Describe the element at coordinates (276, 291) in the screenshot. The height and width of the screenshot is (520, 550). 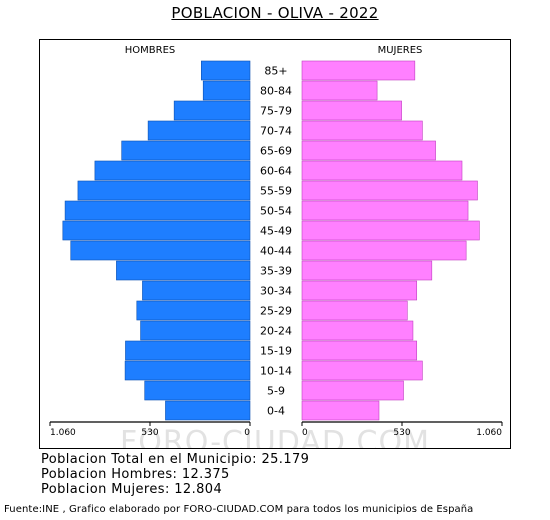
I see `age-label: 30-34` at that location.